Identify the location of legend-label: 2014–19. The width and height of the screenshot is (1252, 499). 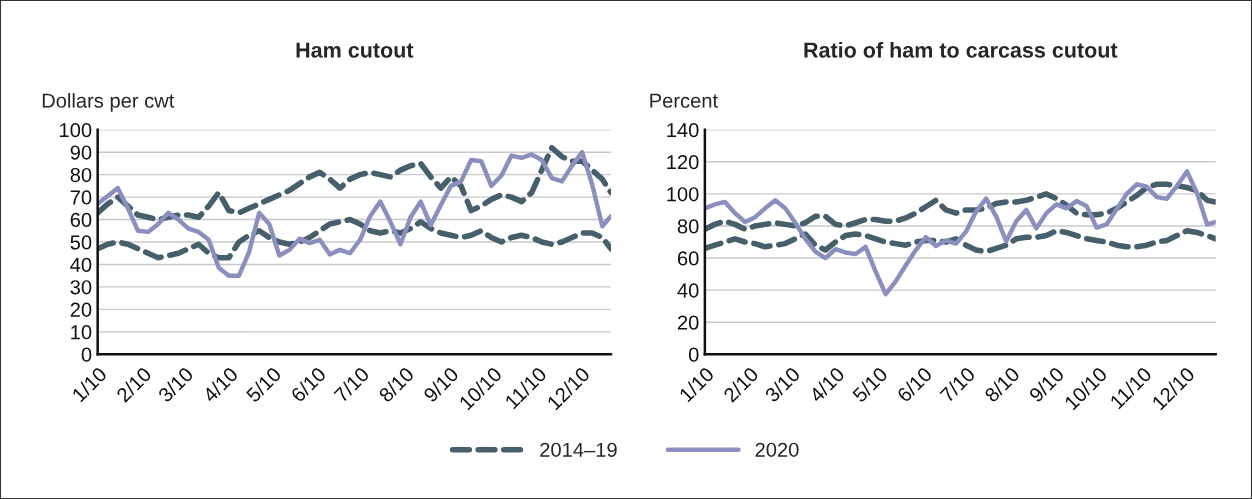
(578, 449).